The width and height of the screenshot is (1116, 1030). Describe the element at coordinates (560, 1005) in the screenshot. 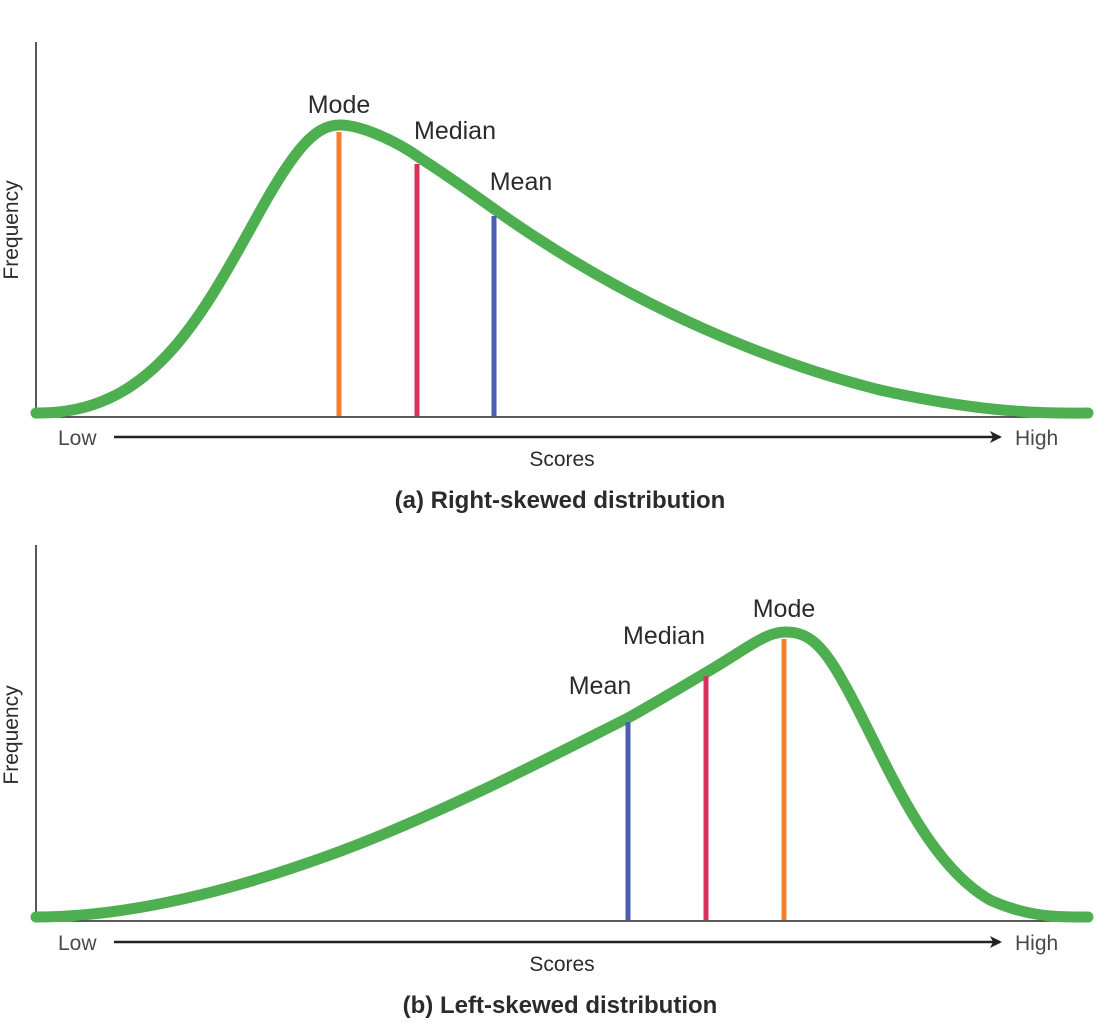

I see `panel-caption: (b) Left-skewed distribution` at that location.